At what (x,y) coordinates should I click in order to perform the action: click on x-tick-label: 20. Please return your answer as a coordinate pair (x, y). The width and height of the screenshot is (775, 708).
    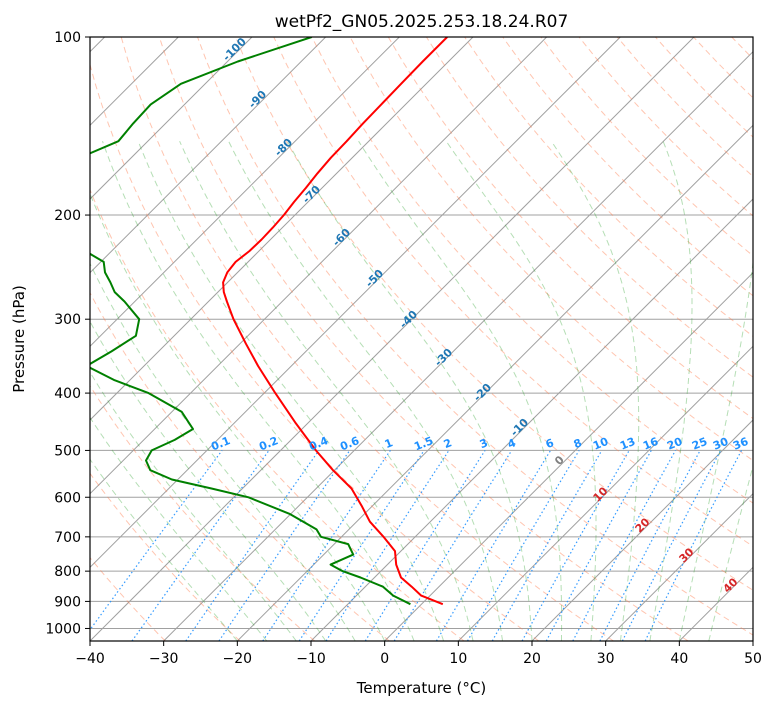
    Looking at the image, I should click on (532, 659).